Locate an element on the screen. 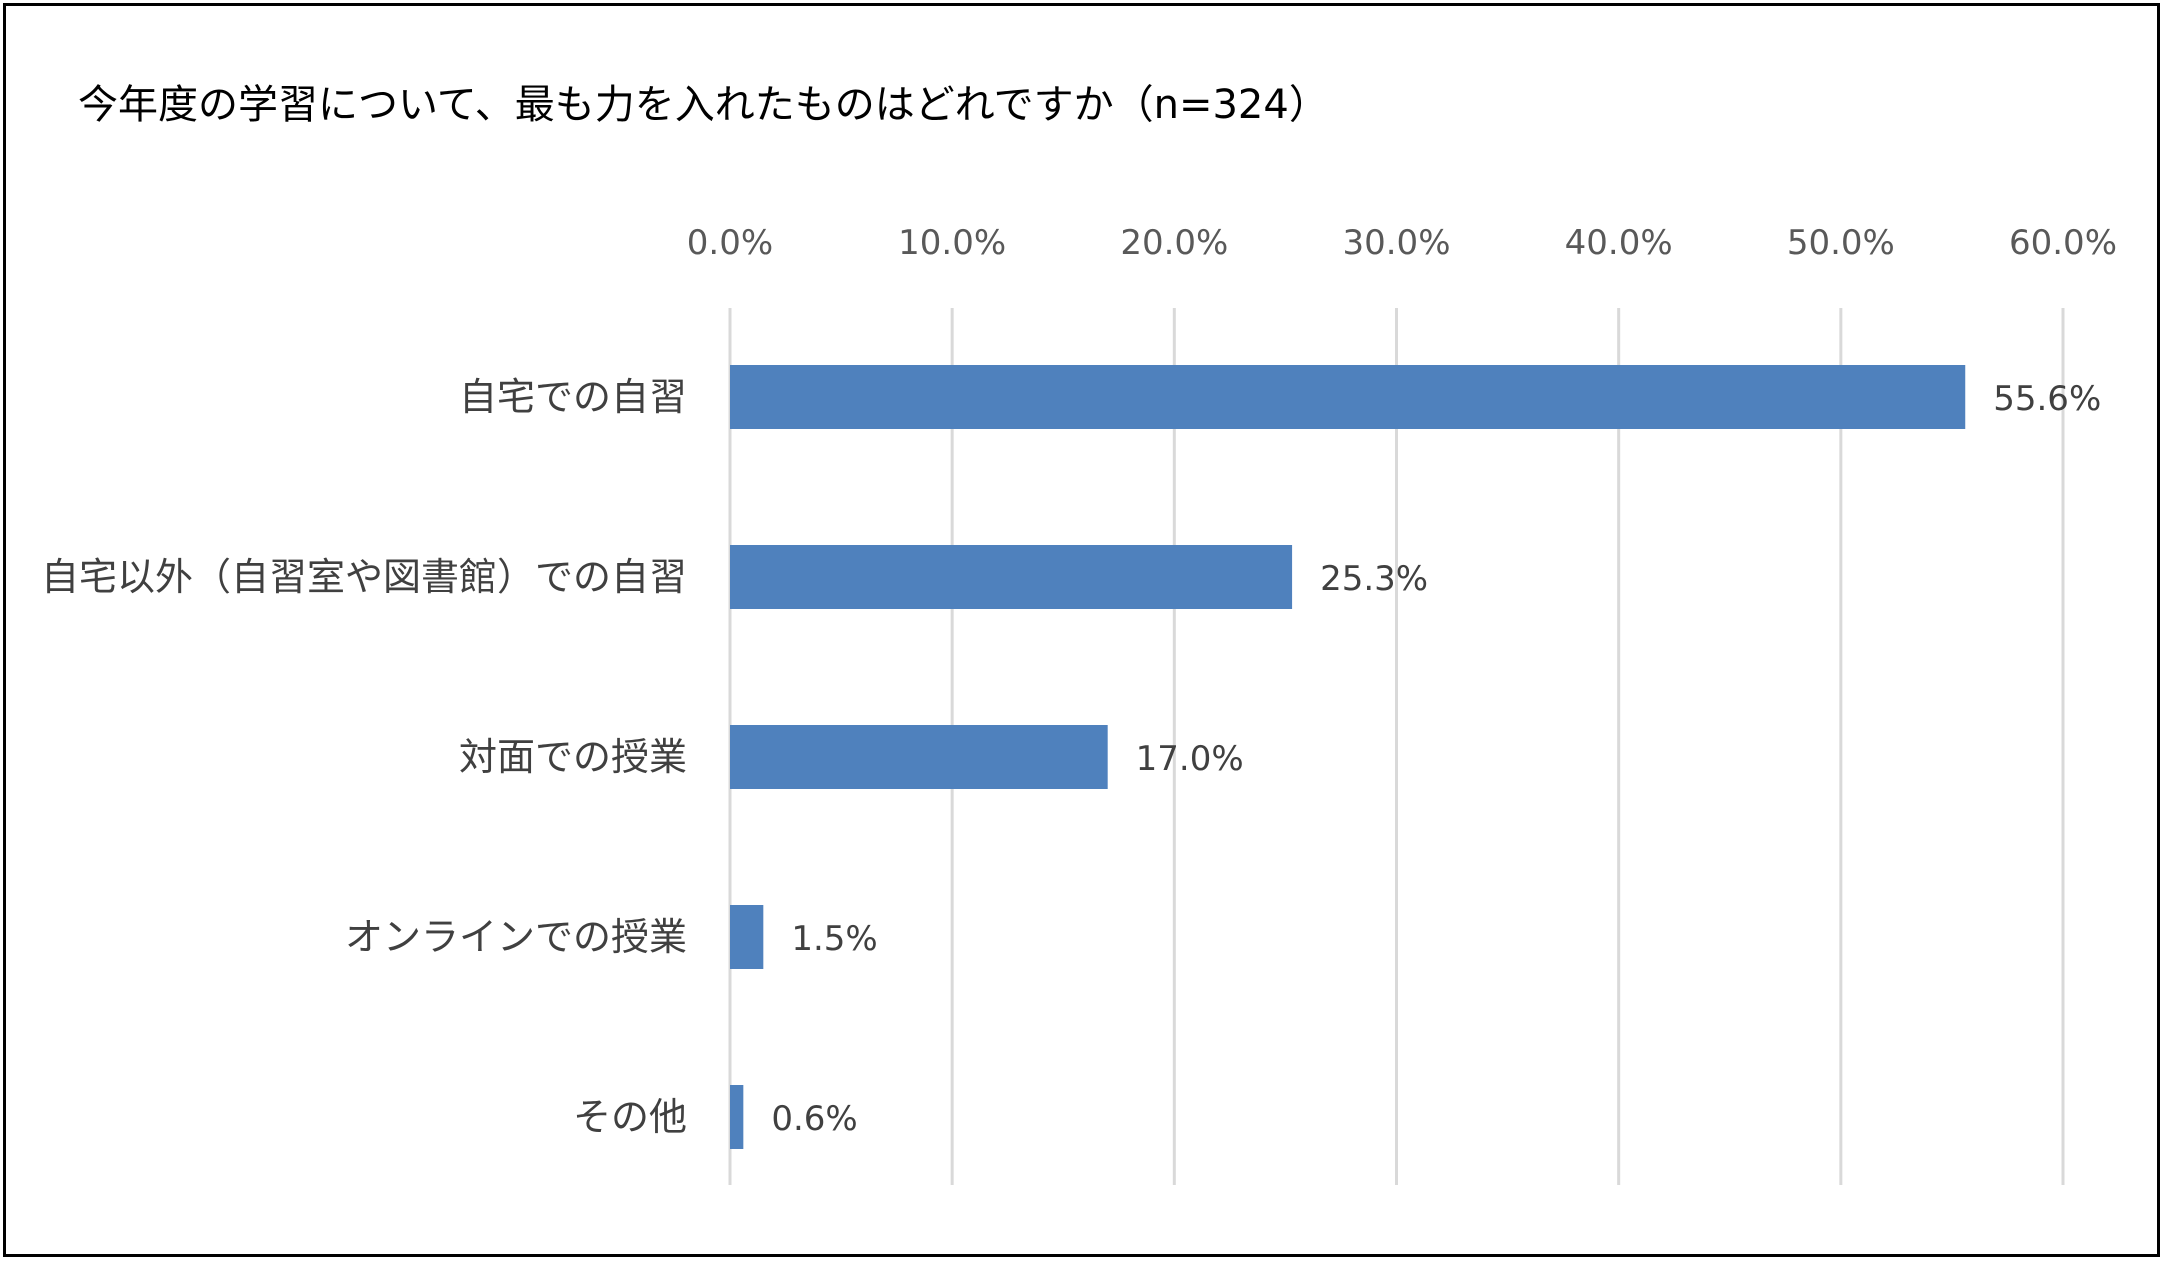 The image size is (2167, 1265). data-label: 55.6% is located at coordinates (2047, 399).